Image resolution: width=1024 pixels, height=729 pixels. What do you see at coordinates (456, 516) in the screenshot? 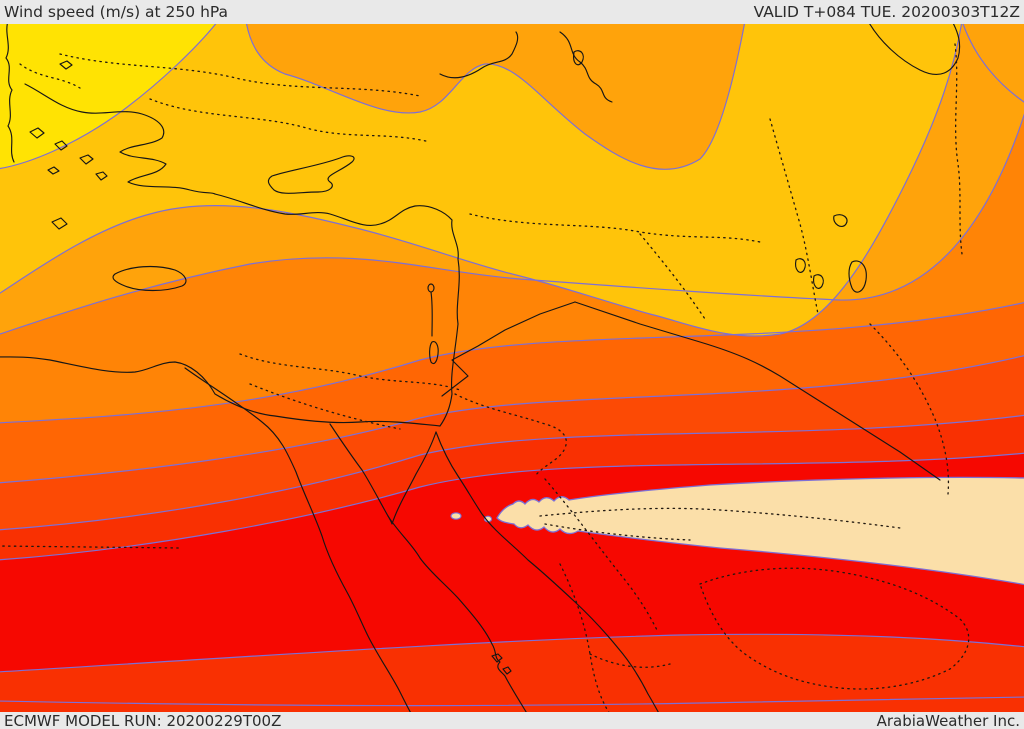
I see `jet-core-spot` at bounding box center [456, 516].